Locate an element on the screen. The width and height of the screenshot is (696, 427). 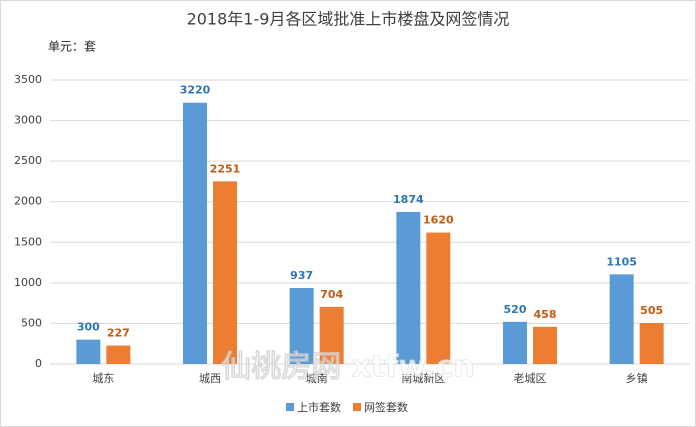
value-label: 3220 is located at coordinates (195, 90).